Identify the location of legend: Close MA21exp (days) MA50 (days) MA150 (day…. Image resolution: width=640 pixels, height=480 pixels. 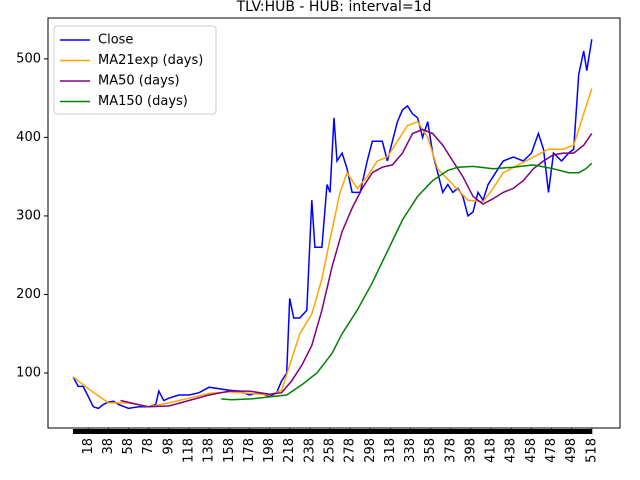
(135, 70).